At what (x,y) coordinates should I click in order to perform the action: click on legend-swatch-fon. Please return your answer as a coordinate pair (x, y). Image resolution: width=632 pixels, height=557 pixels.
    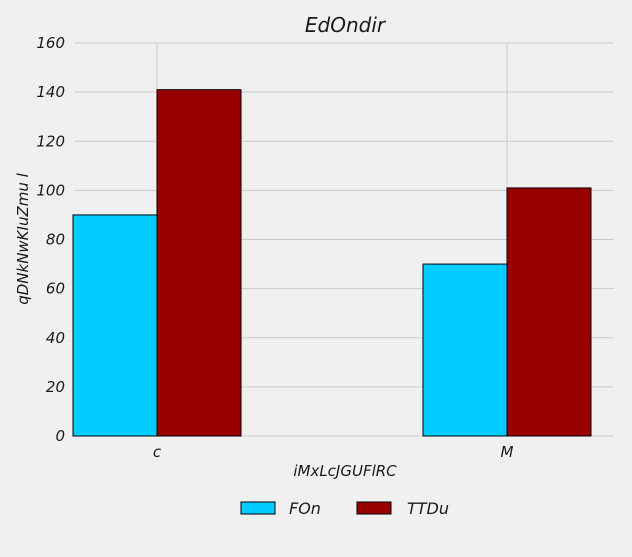
    Looking at the image, I should click on (258, 508).